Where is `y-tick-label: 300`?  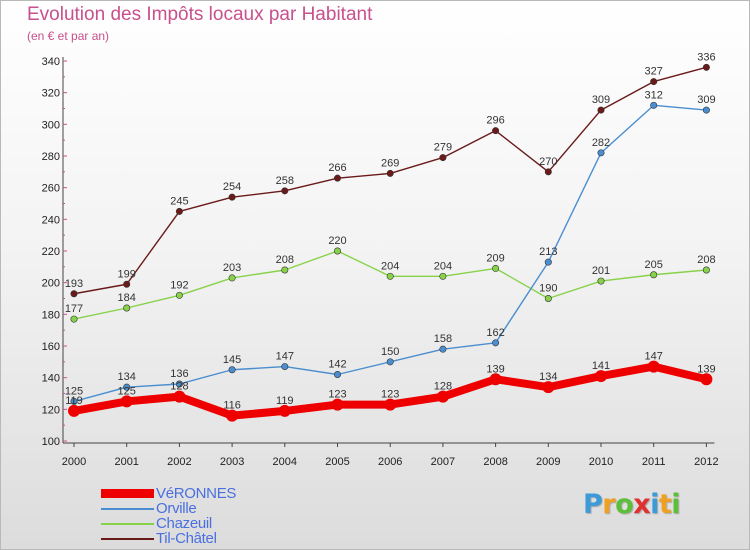
y-tick-label: 300 is located at coordinates (51, 125).